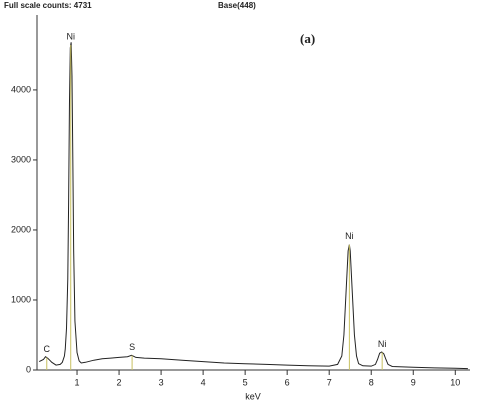  What do you see at coordinates (413, 382) in the screenshot?
I see `x-tick-label: 9` at bounding box center [413, 382].